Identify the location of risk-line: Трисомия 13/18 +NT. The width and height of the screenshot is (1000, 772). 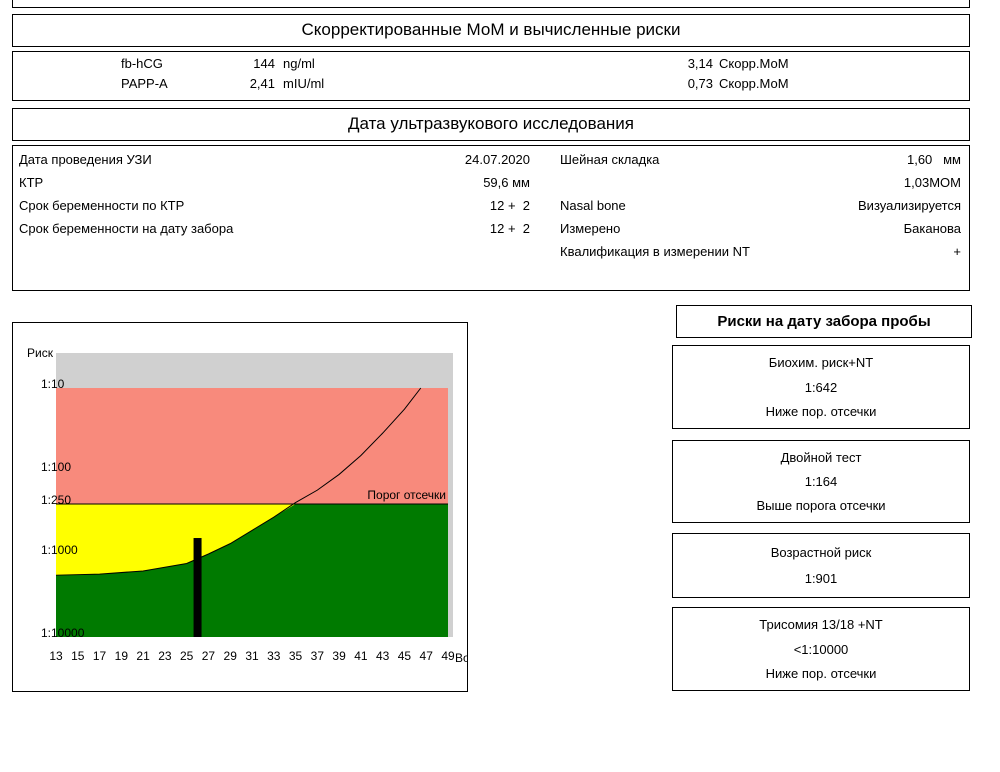
(821, 625).